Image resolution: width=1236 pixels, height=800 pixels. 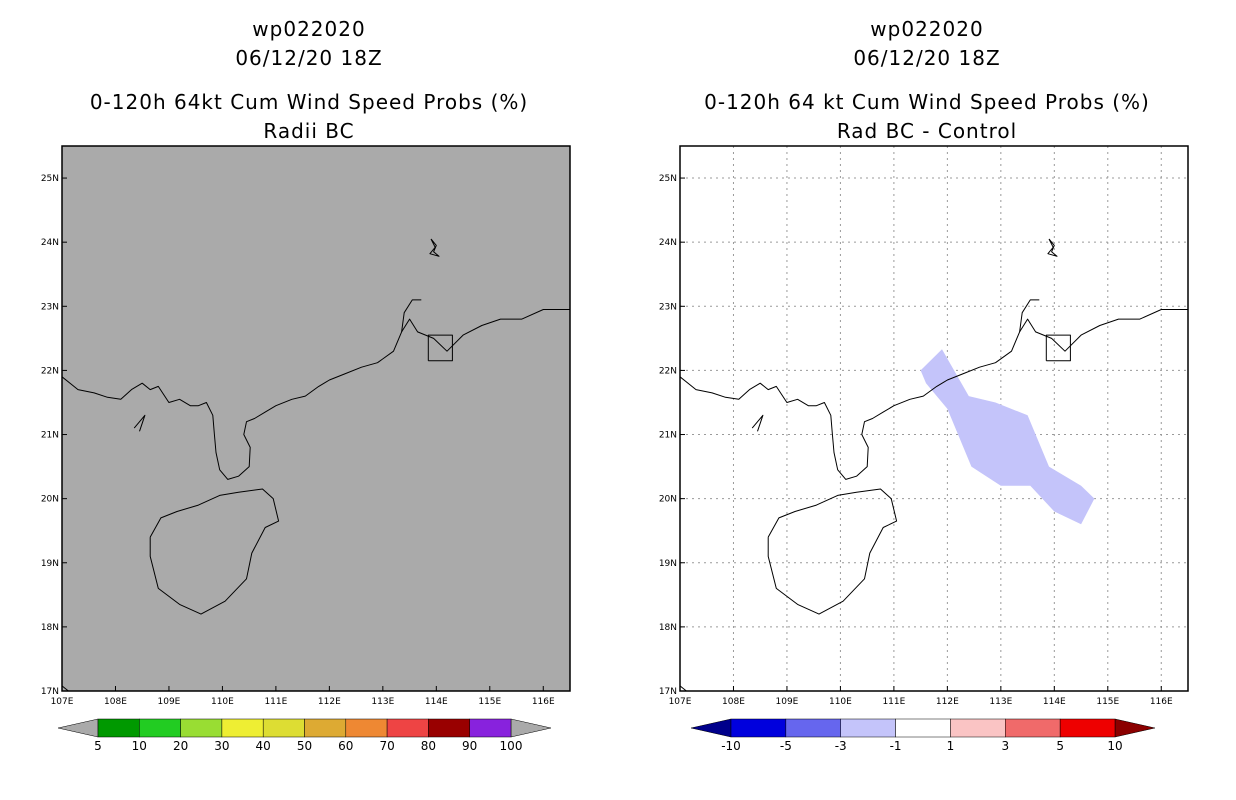 I want to click on colorbar-label: -3, so click(x=841, y=746).